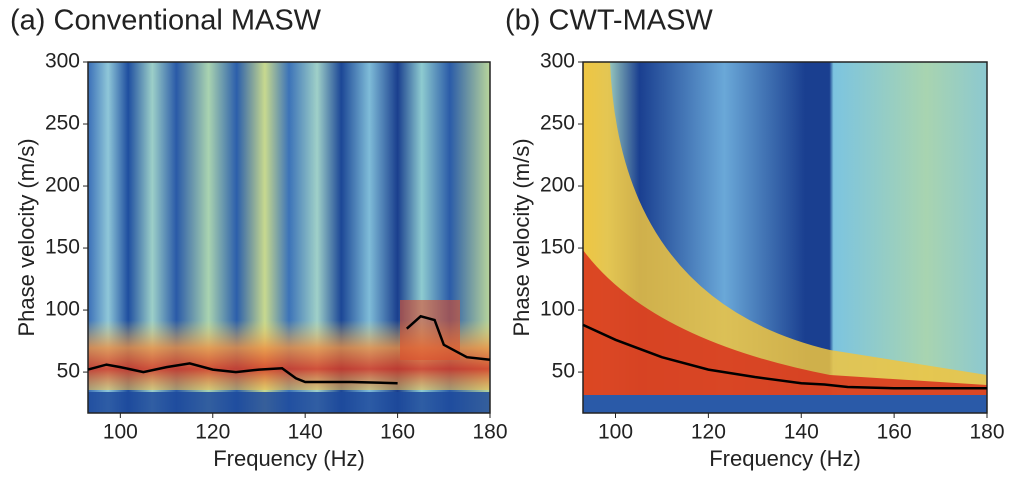 Image resolution: width=1010 pixels, height=482 pixels. I want to click on chart-title: (a) Conventional MASW, so click(166, 21).